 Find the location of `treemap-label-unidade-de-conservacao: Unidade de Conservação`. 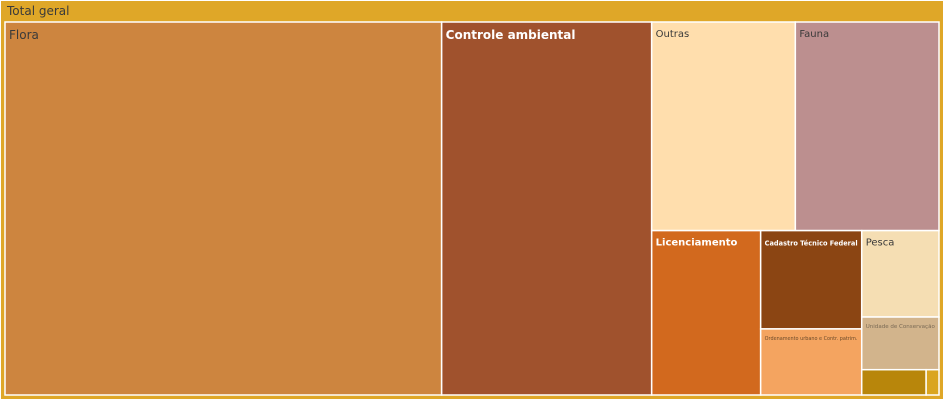

treemap-label-unidade-de-conservacao: Unidade de Conservação is located at coordinates (901, 327).